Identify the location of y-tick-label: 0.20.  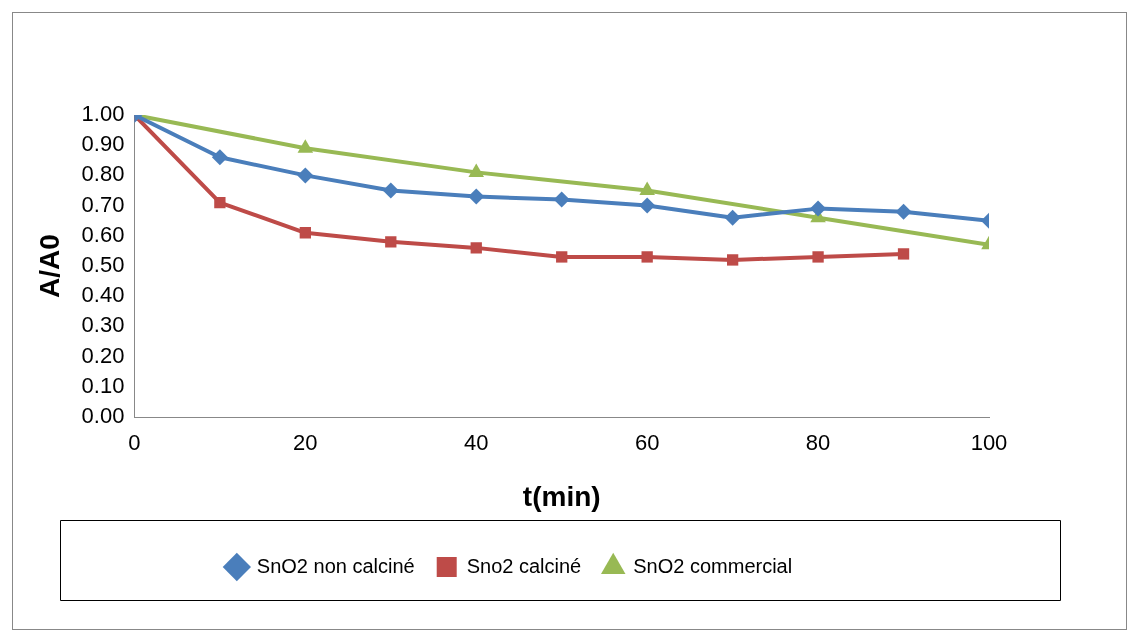
(103, 355).